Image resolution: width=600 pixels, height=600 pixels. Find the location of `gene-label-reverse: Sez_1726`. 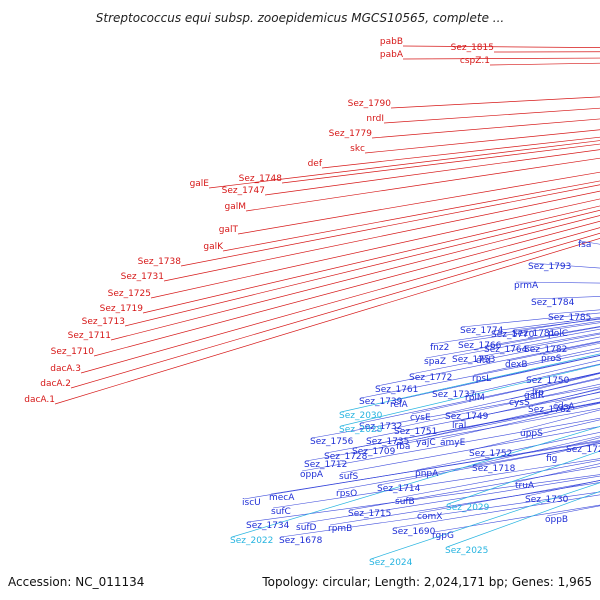

gene-label-reverse: Sez_1726 is located at coordinates (583, 450).